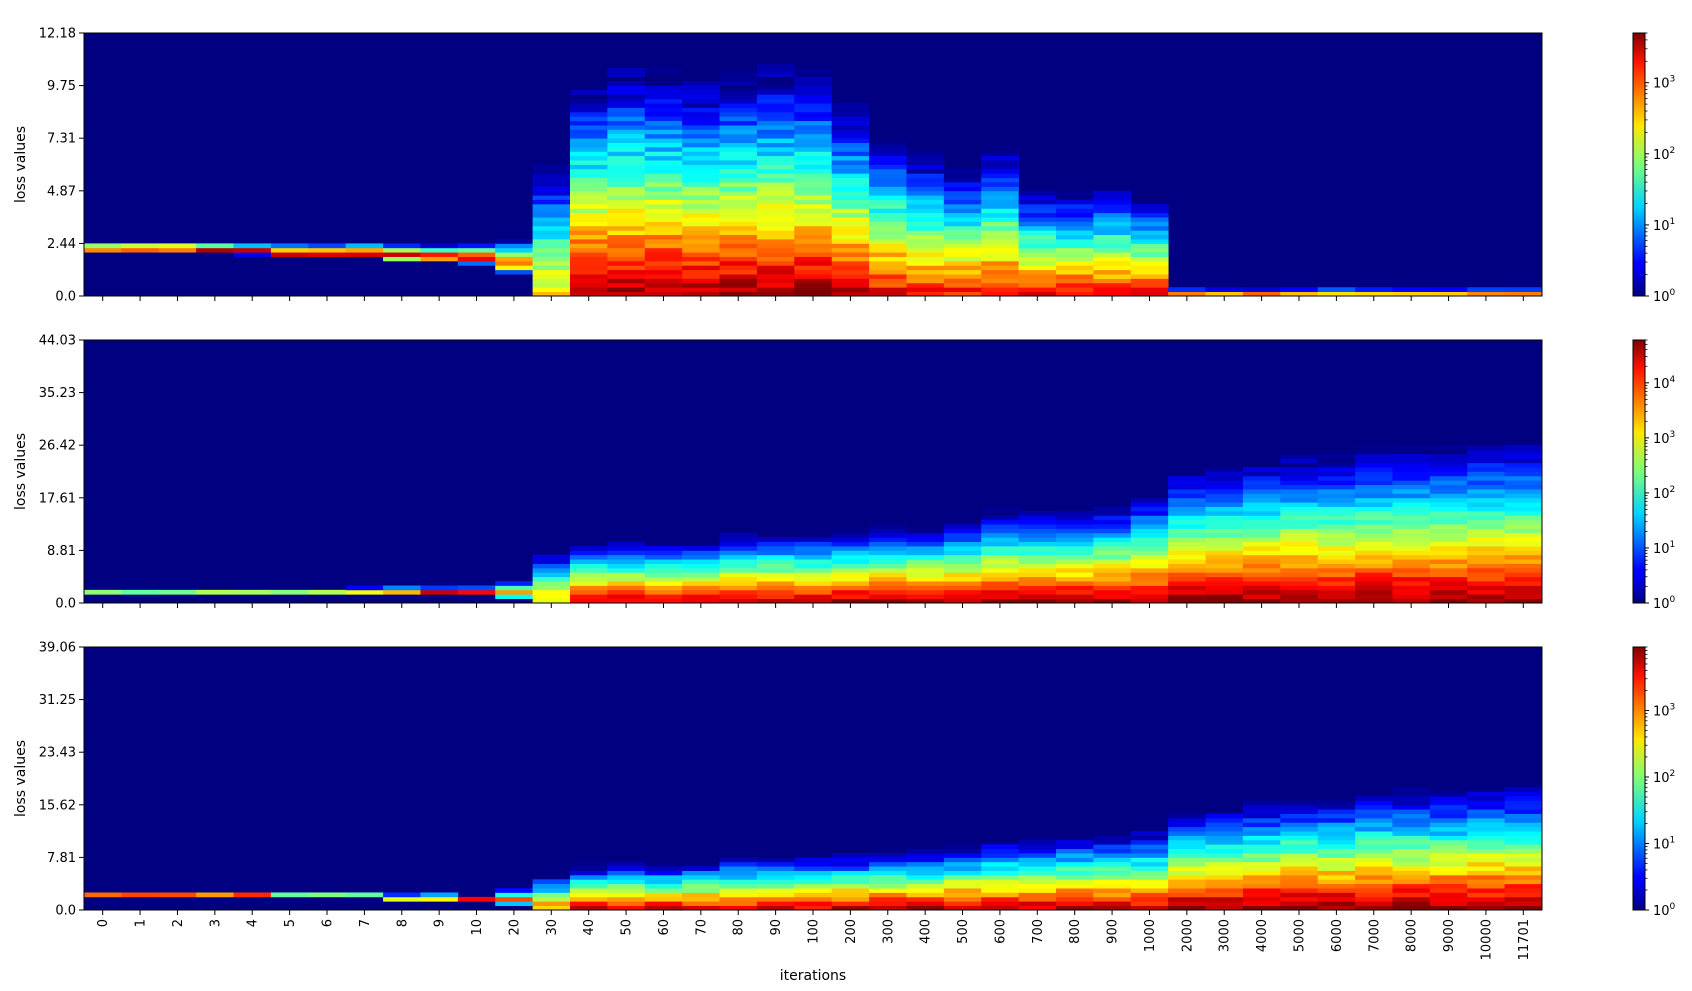  What do you see at coordinates (402, 923) in the screenshot?
I see `x-tick-label: 8` at bounding box center [402, 923].